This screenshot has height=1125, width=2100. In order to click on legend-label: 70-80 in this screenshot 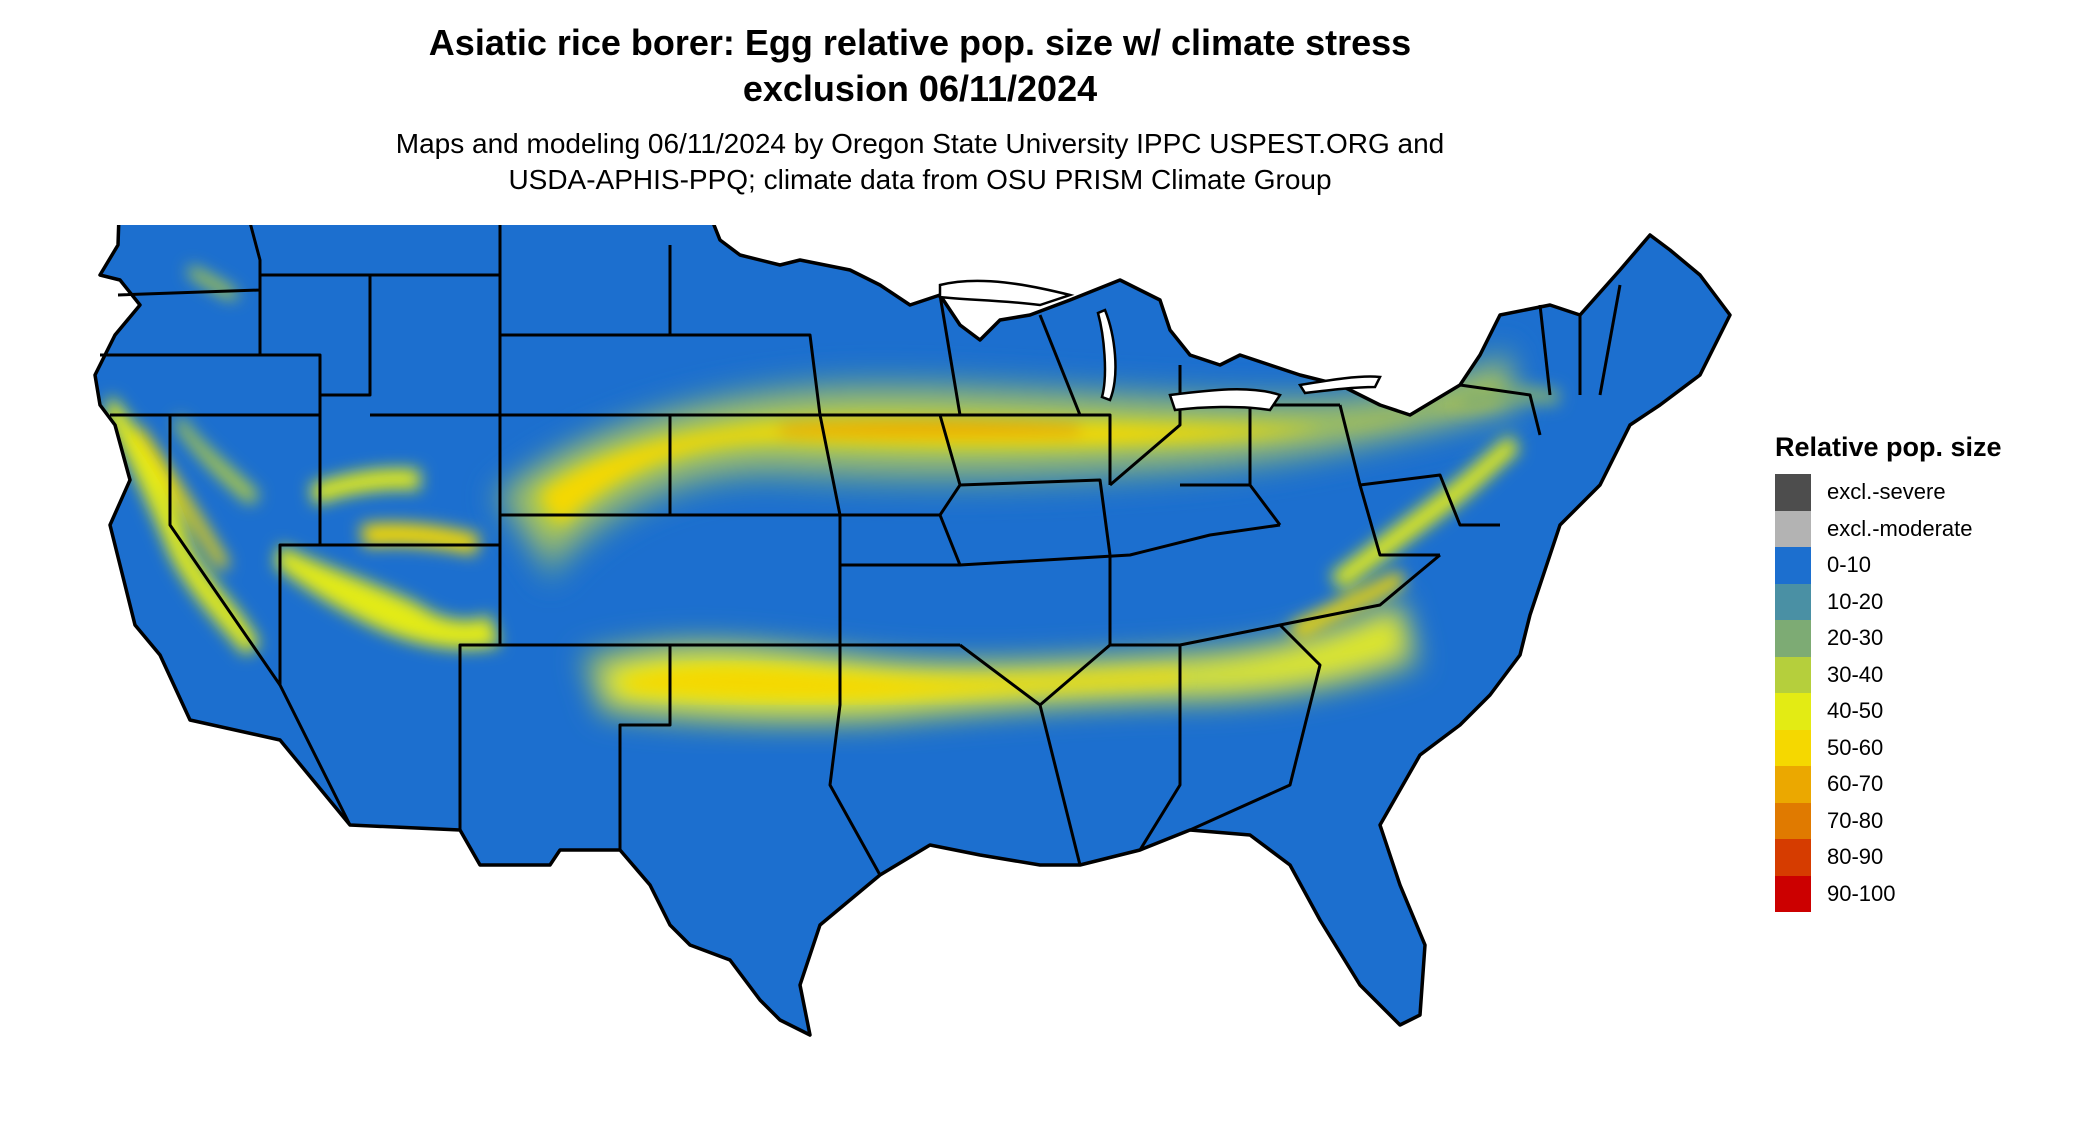, I will do `click(1855, 820)`.